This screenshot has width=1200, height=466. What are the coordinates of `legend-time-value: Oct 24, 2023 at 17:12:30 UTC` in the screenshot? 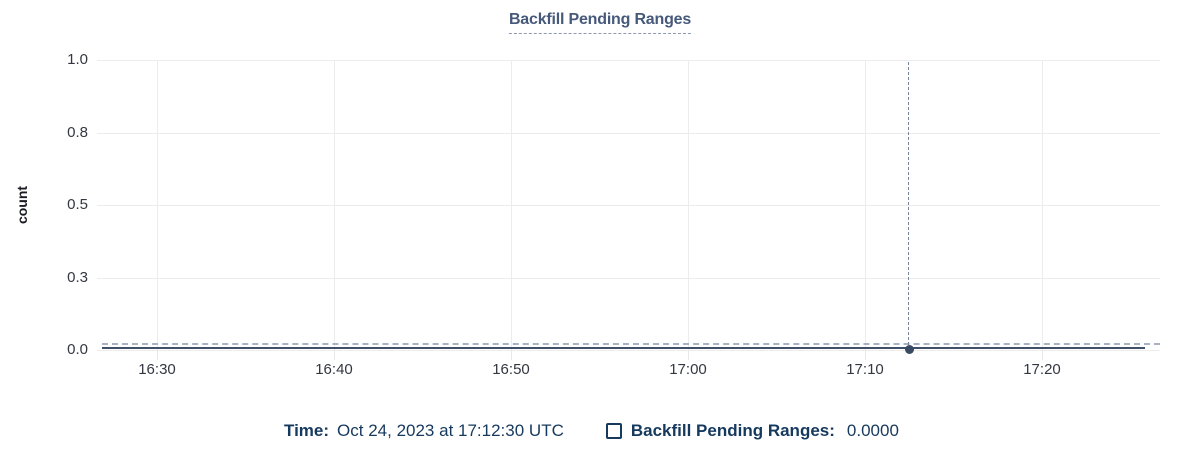 It's located at (450, 430).